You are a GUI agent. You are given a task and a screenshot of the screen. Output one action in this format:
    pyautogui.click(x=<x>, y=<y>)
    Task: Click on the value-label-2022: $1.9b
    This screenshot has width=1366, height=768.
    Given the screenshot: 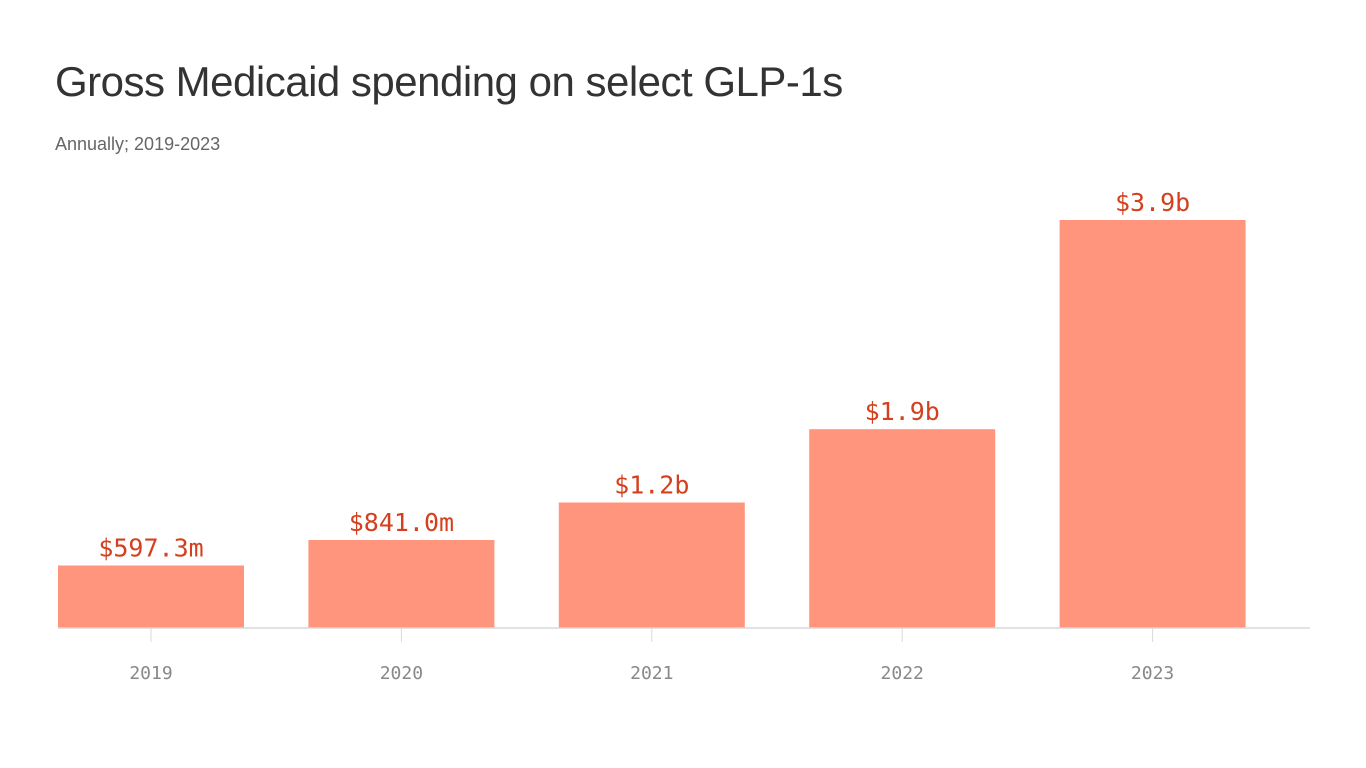 What is the action you would take?
    pyautogui.click(x=902, y=411)
    